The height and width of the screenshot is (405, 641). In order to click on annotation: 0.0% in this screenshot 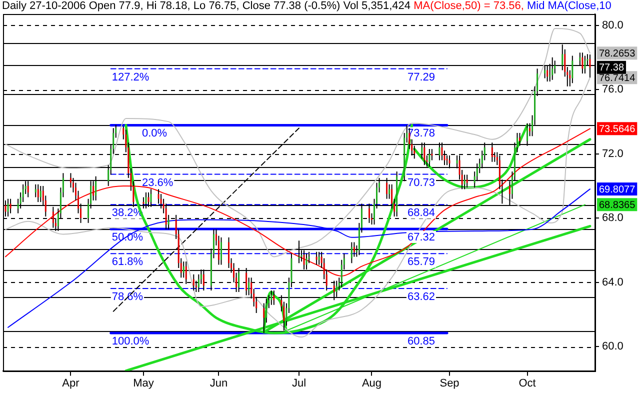, I will do `click(155, 134)`.